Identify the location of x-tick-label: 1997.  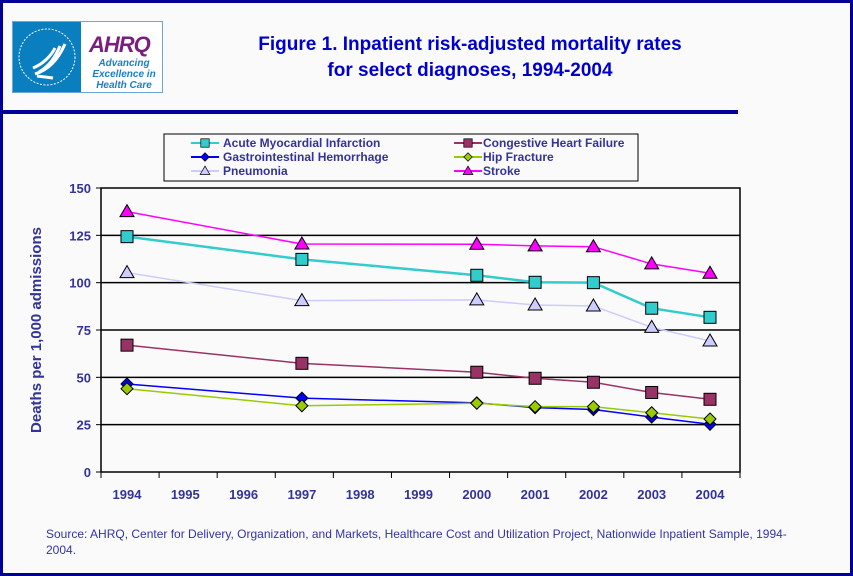
(301, 494).